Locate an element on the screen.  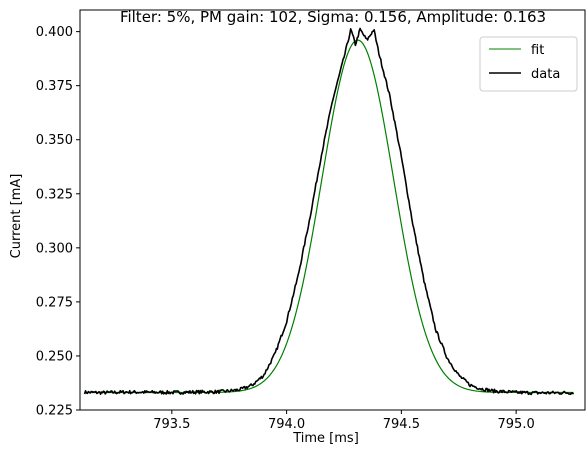
y-tick-label: 0.300 is located at coordinates (54, 248).